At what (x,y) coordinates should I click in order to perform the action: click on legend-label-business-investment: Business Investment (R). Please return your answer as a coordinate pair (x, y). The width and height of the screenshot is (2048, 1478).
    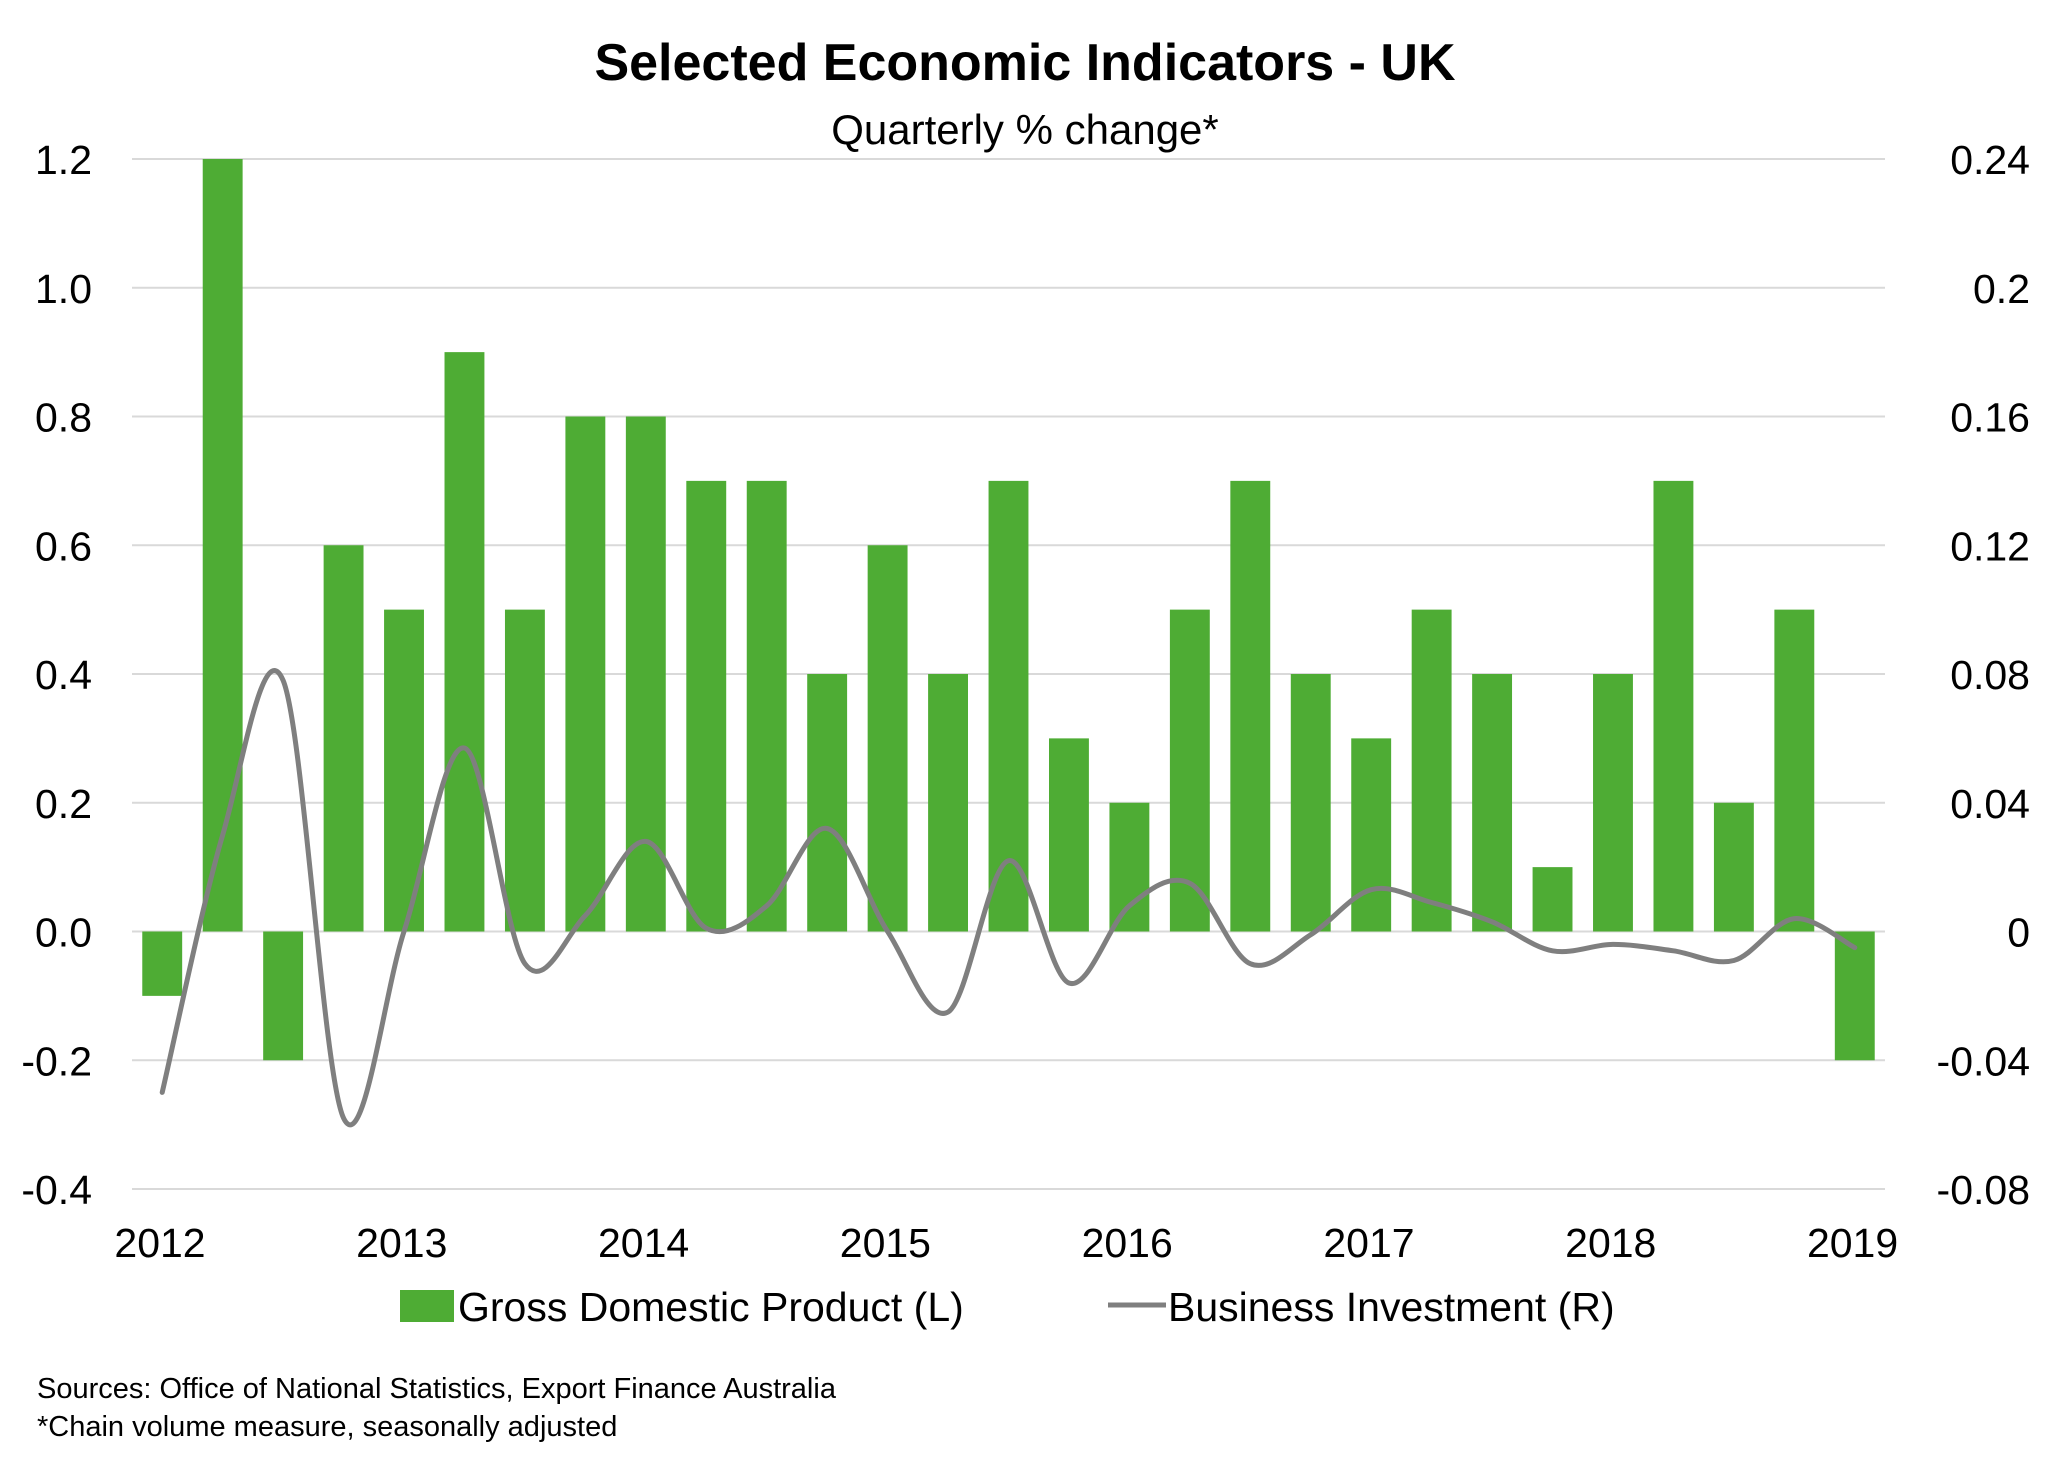
    Looking at the image, I should click on (1391, 1307).